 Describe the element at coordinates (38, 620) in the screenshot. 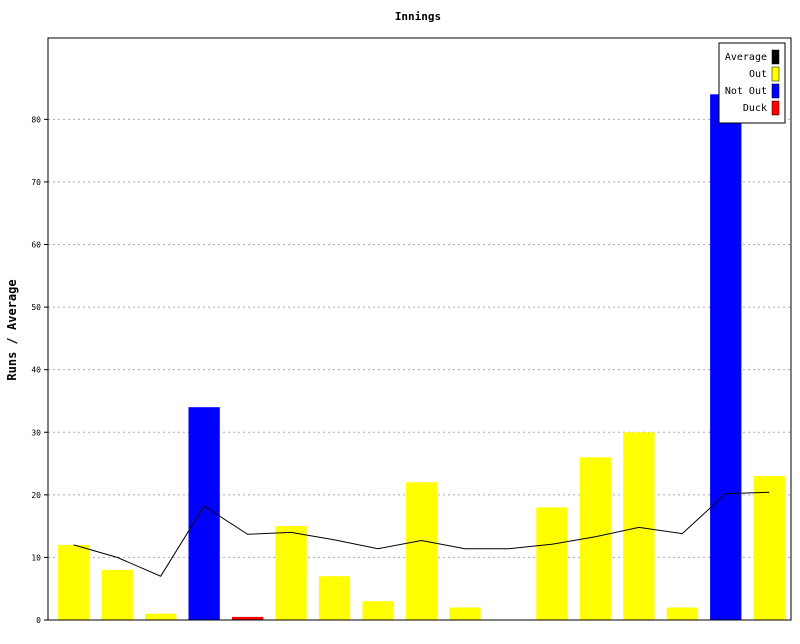

I see `y-tick-label: 0` at that location.